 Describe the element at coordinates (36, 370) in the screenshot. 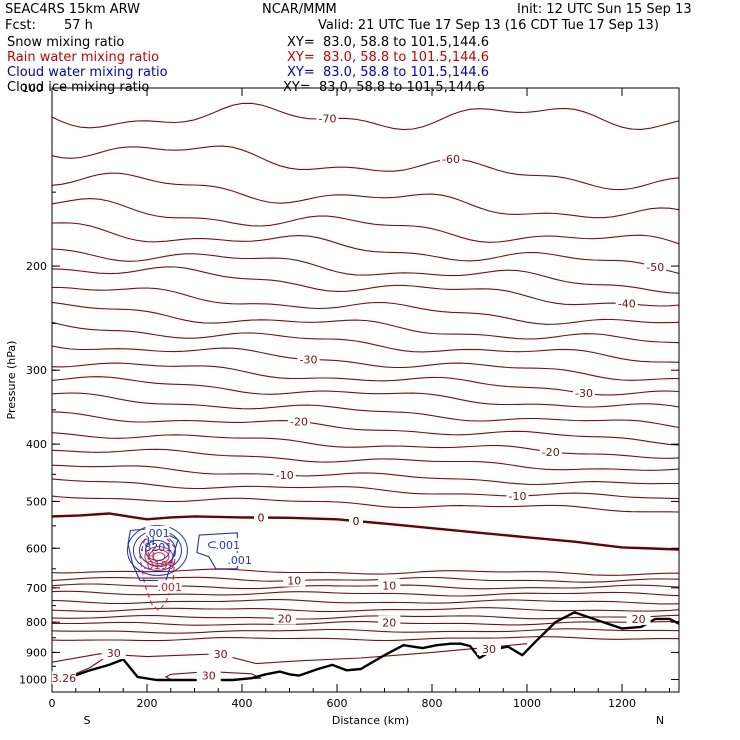

I see `y-tick-label: 300` at that location.